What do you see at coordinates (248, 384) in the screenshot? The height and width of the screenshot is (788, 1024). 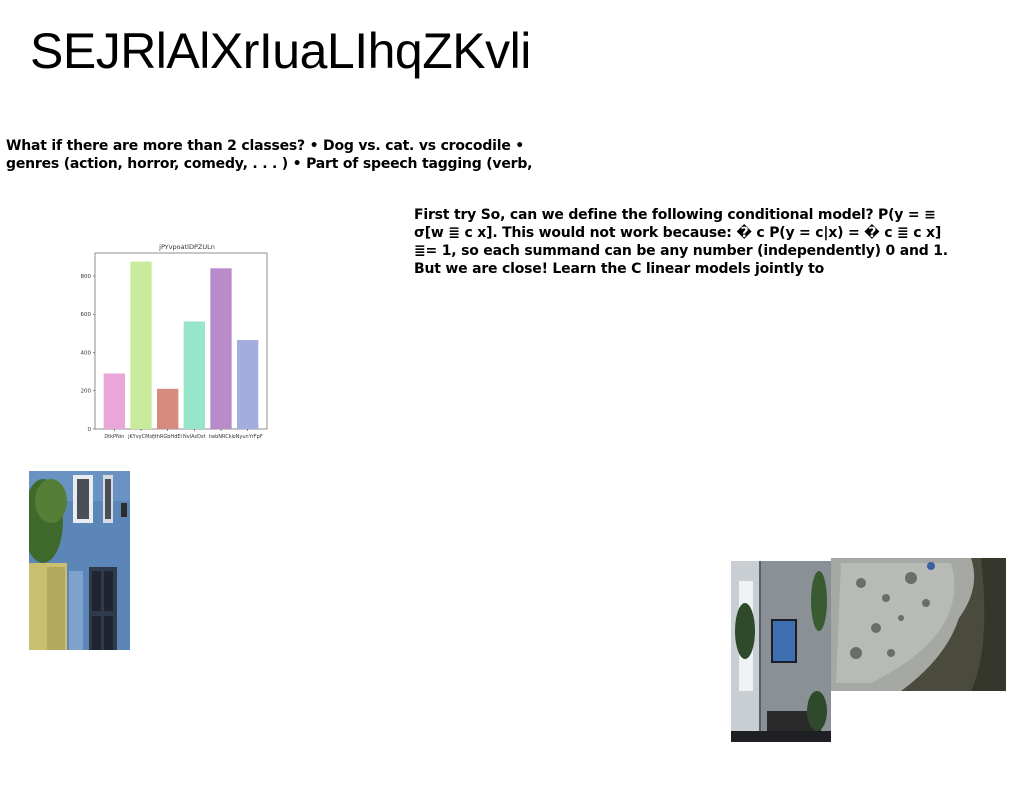 I see `bar-oNyunYrFpF` at bounding box center [248, 384].